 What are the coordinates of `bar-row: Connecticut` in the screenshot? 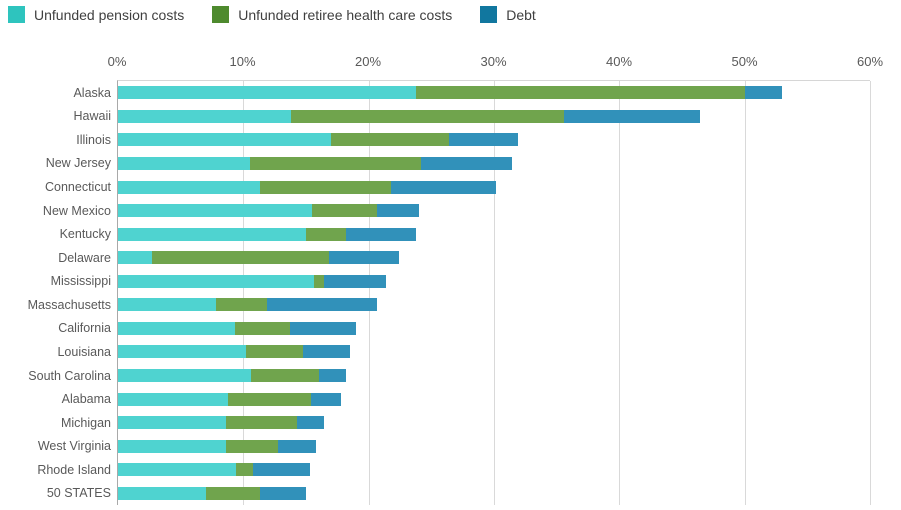 It's located at (457, 187).